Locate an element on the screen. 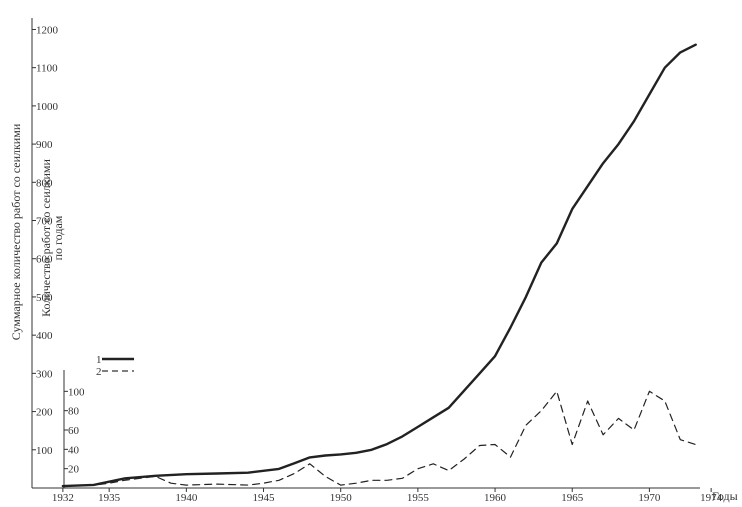 The width and height of the screenshot is (742, 507). y-annual-tick-label: 80 is located at coordinates (74, 412).